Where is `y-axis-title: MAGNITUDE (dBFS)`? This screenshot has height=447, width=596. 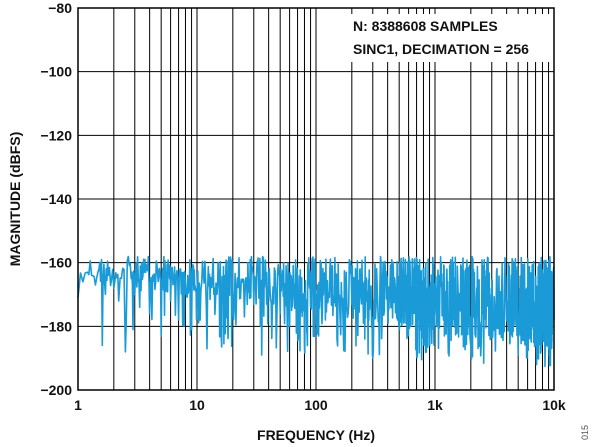
y-axis-title: MAGNITUDE (dBFS) is located at coordinates (15, 199).